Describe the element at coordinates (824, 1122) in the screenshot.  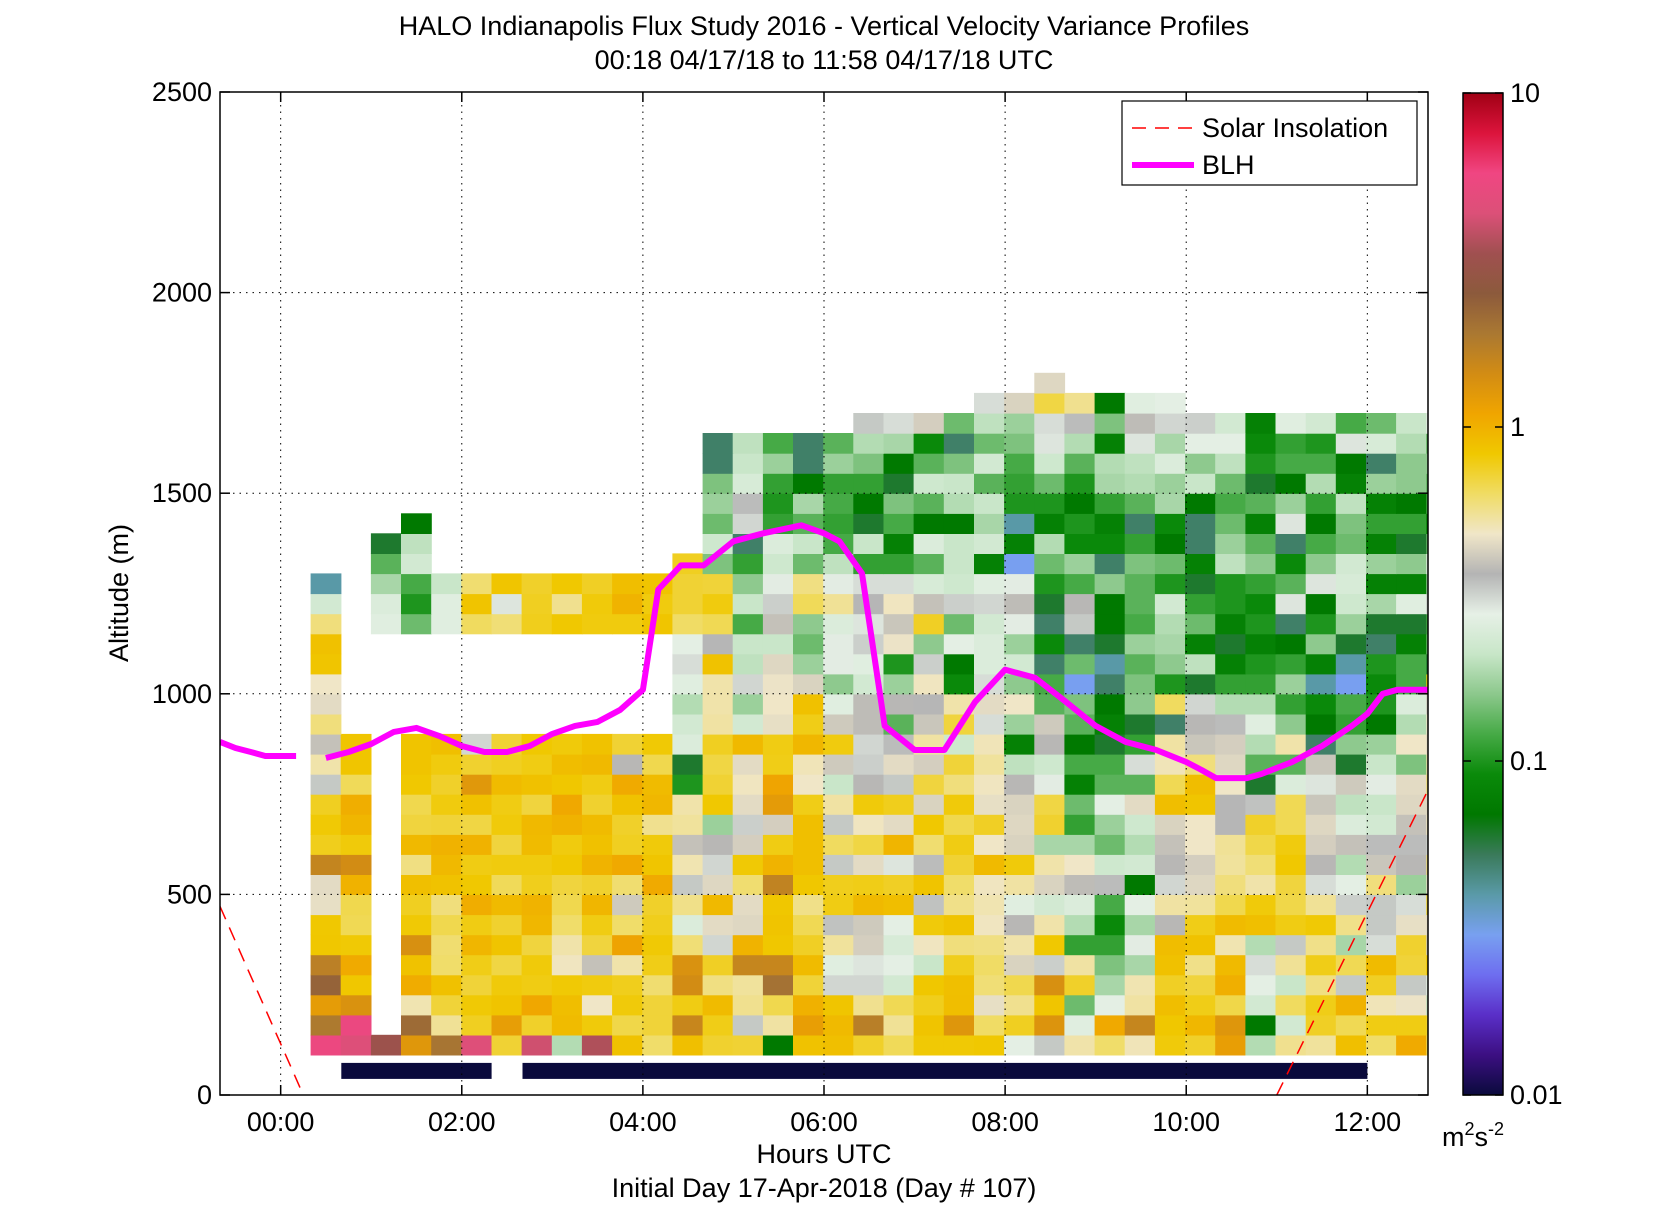
I see `x-tick-label: 06:00` at that location.